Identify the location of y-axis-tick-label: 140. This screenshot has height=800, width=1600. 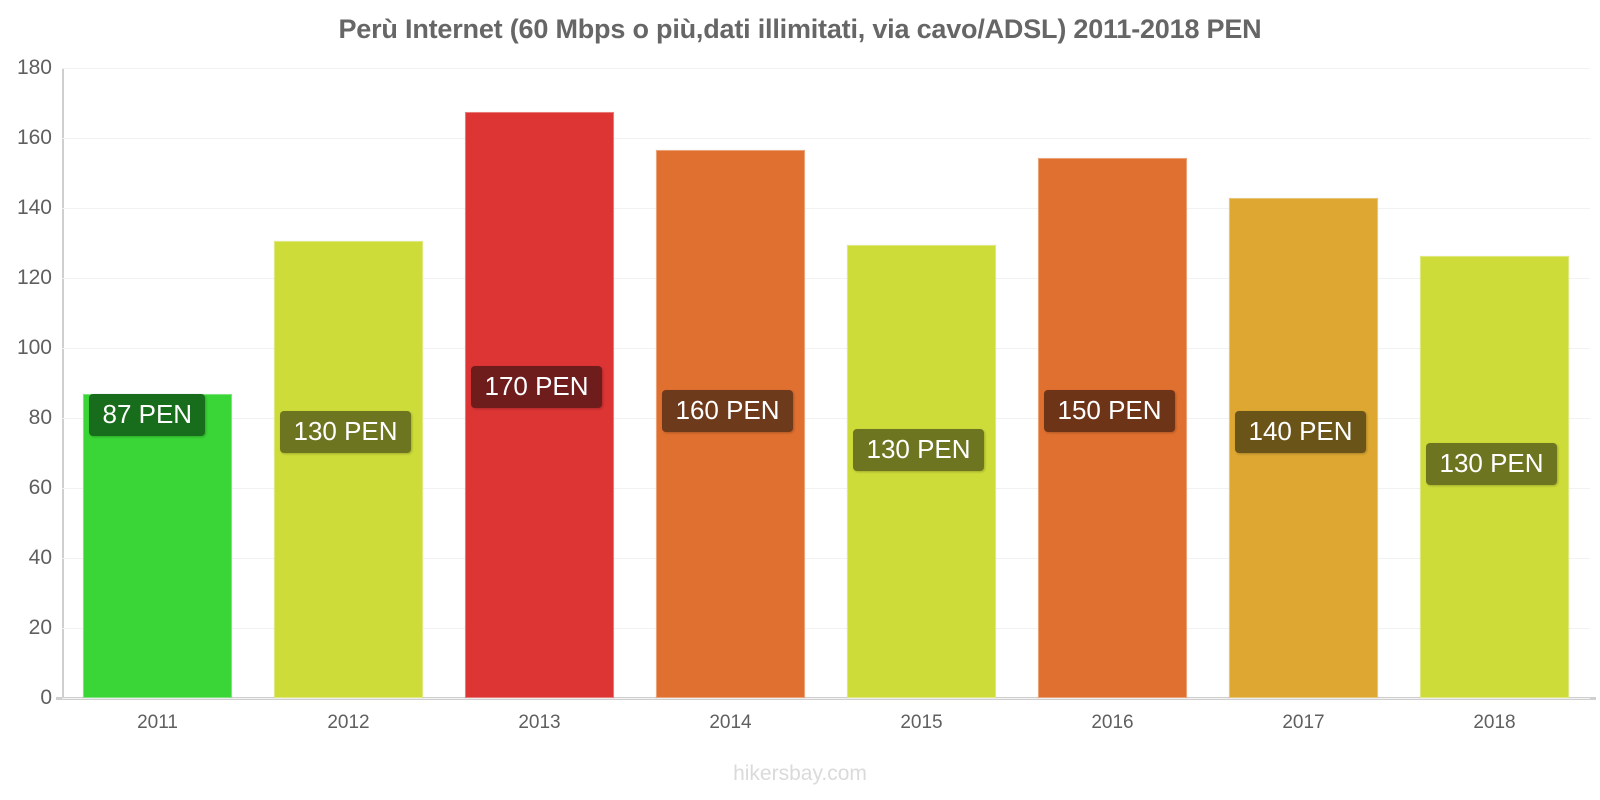
(34, 207).